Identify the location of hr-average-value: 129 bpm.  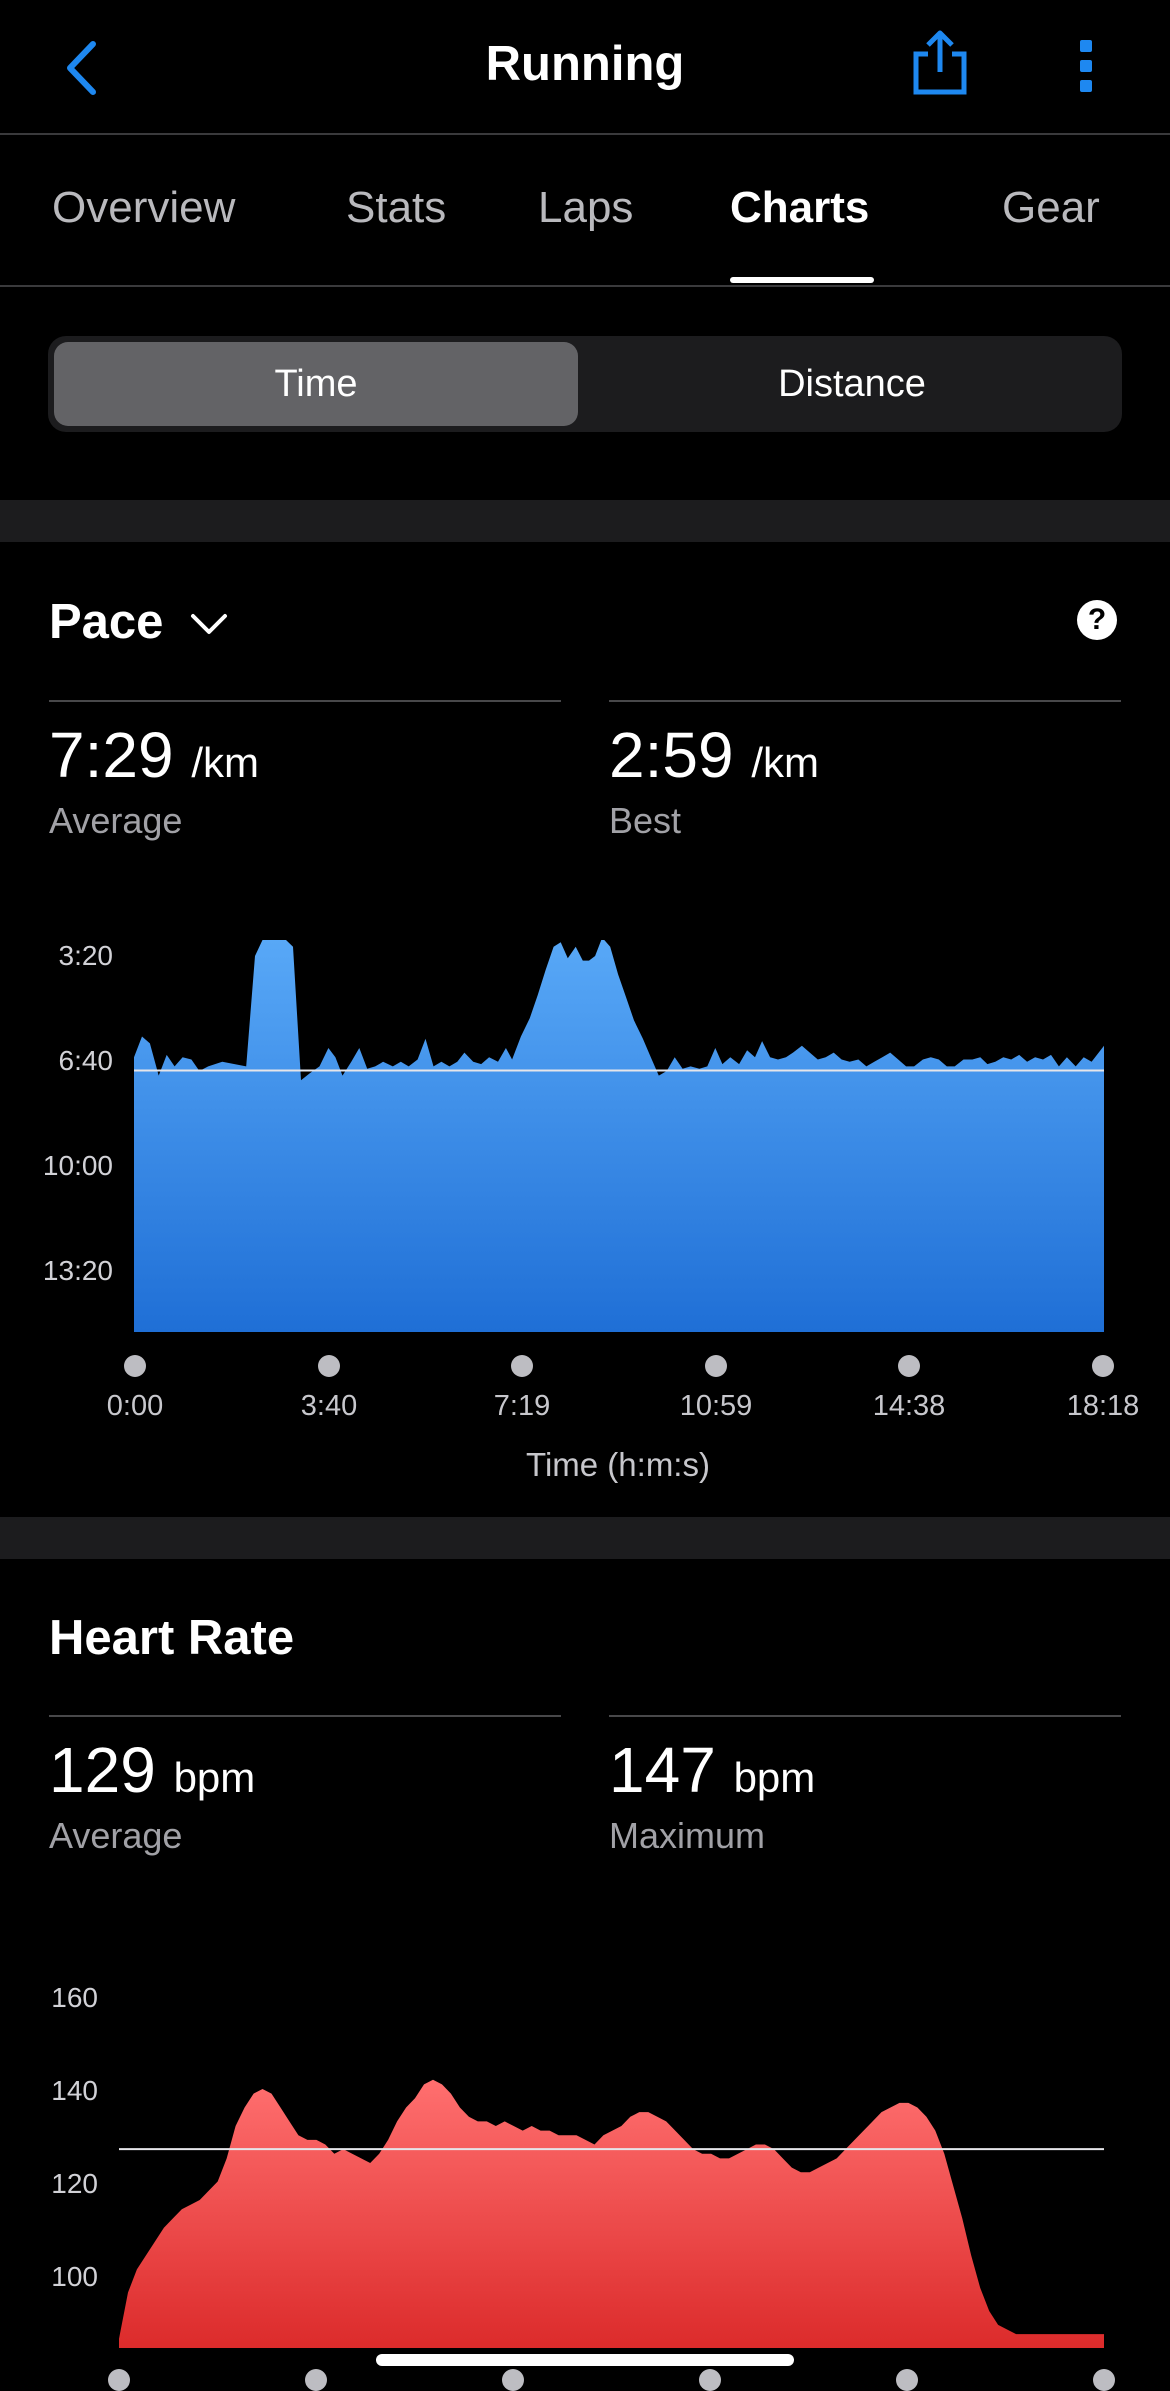
(152, 1770).